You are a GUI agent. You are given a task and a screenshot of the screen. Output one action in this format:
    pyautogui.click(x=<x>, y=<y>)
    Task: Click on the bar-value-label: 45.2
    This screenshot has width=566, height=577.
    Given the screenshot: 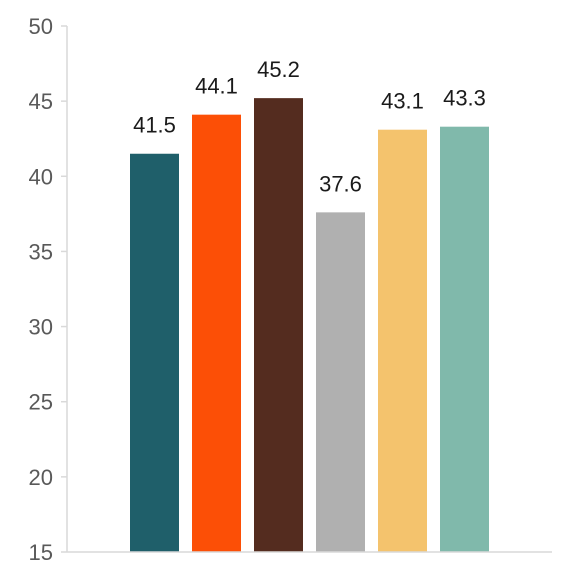 What is the action you would take?
    pyautogui.click(x=278, y=69)
    